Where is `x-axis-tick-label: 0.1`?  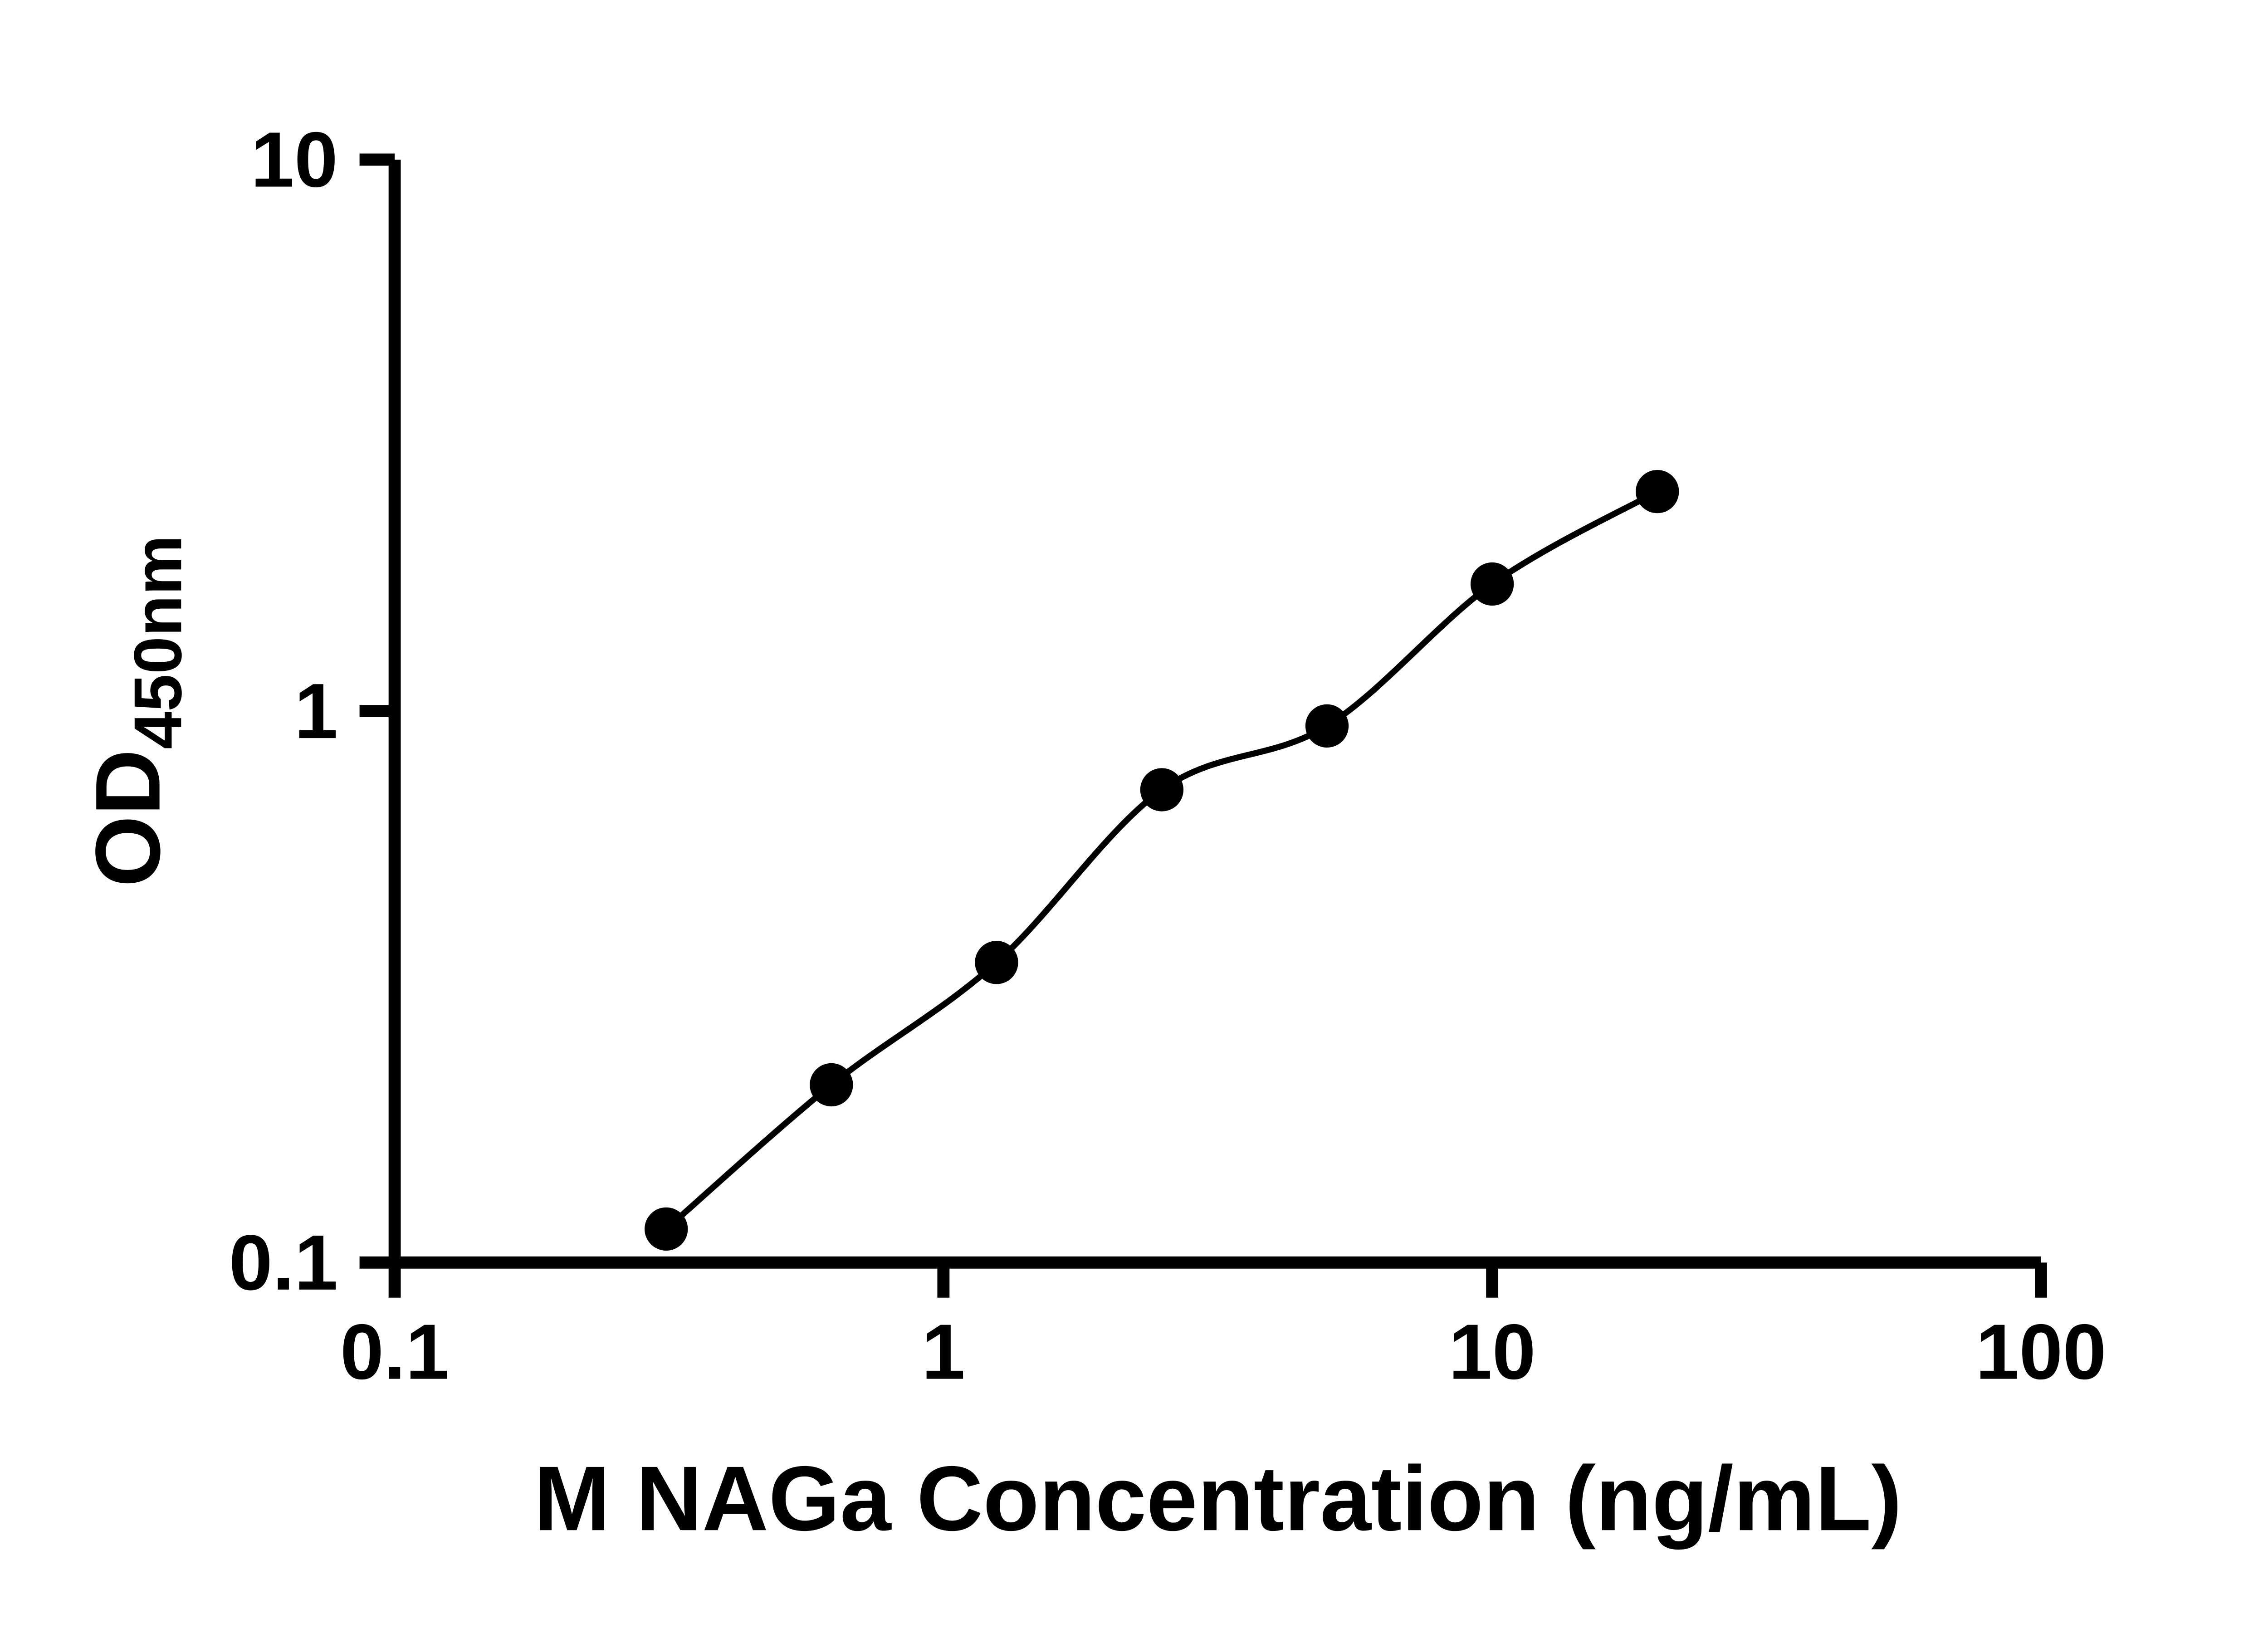
x-axis-tick-label: 0.1 is located at coordinates (394, 1352).